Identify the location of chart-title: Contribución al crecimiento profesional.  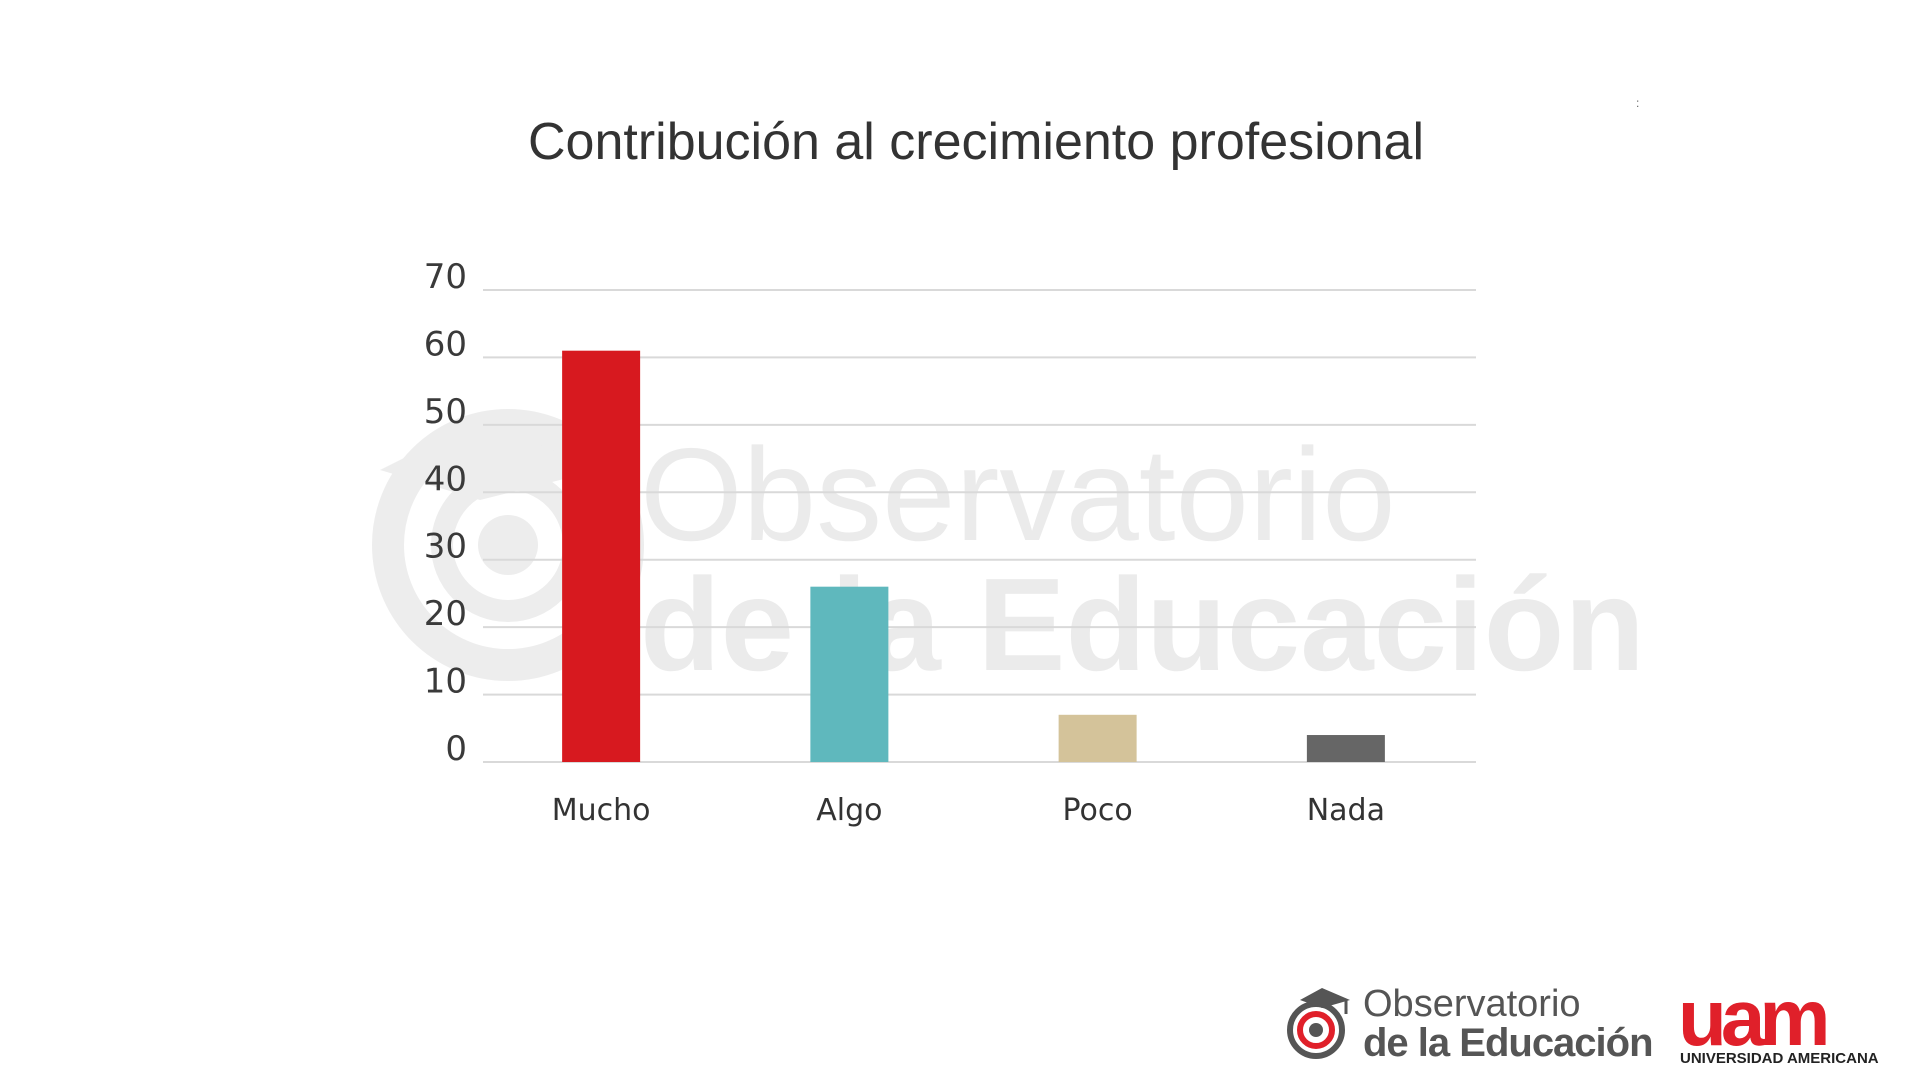
(975, 142).